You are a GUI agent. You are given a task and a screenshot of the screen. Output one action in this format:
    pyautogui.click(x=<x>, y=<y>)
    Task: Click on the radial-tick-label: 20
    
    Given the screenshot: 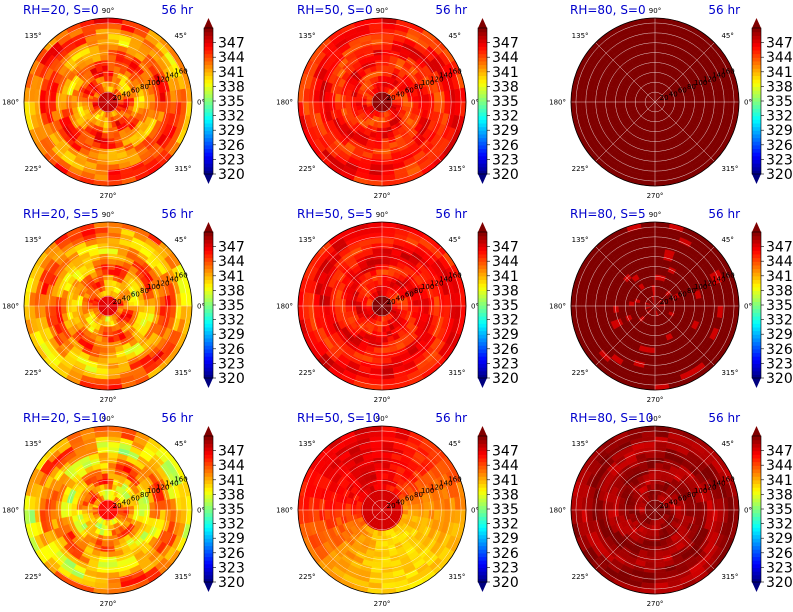 What is the action you would take?
    pyautogui.click(x=117, y=98)
    